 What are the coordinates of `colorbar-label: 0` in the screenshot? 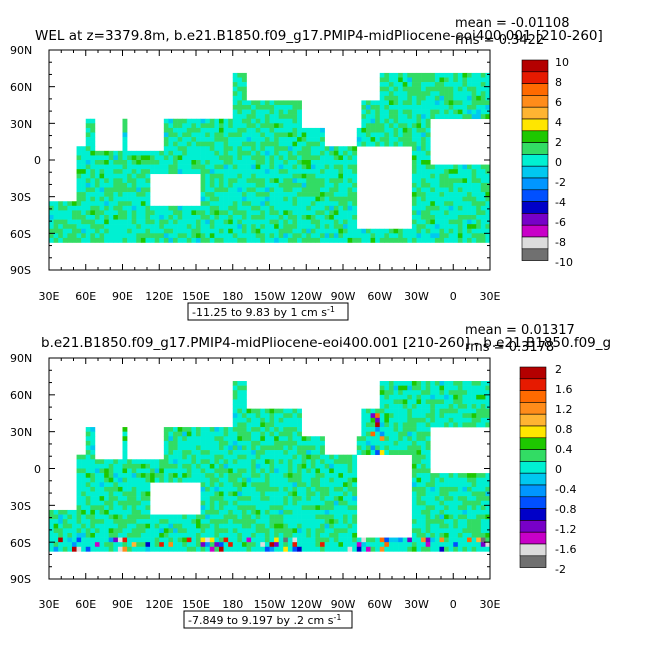 It's located at (558, 469).